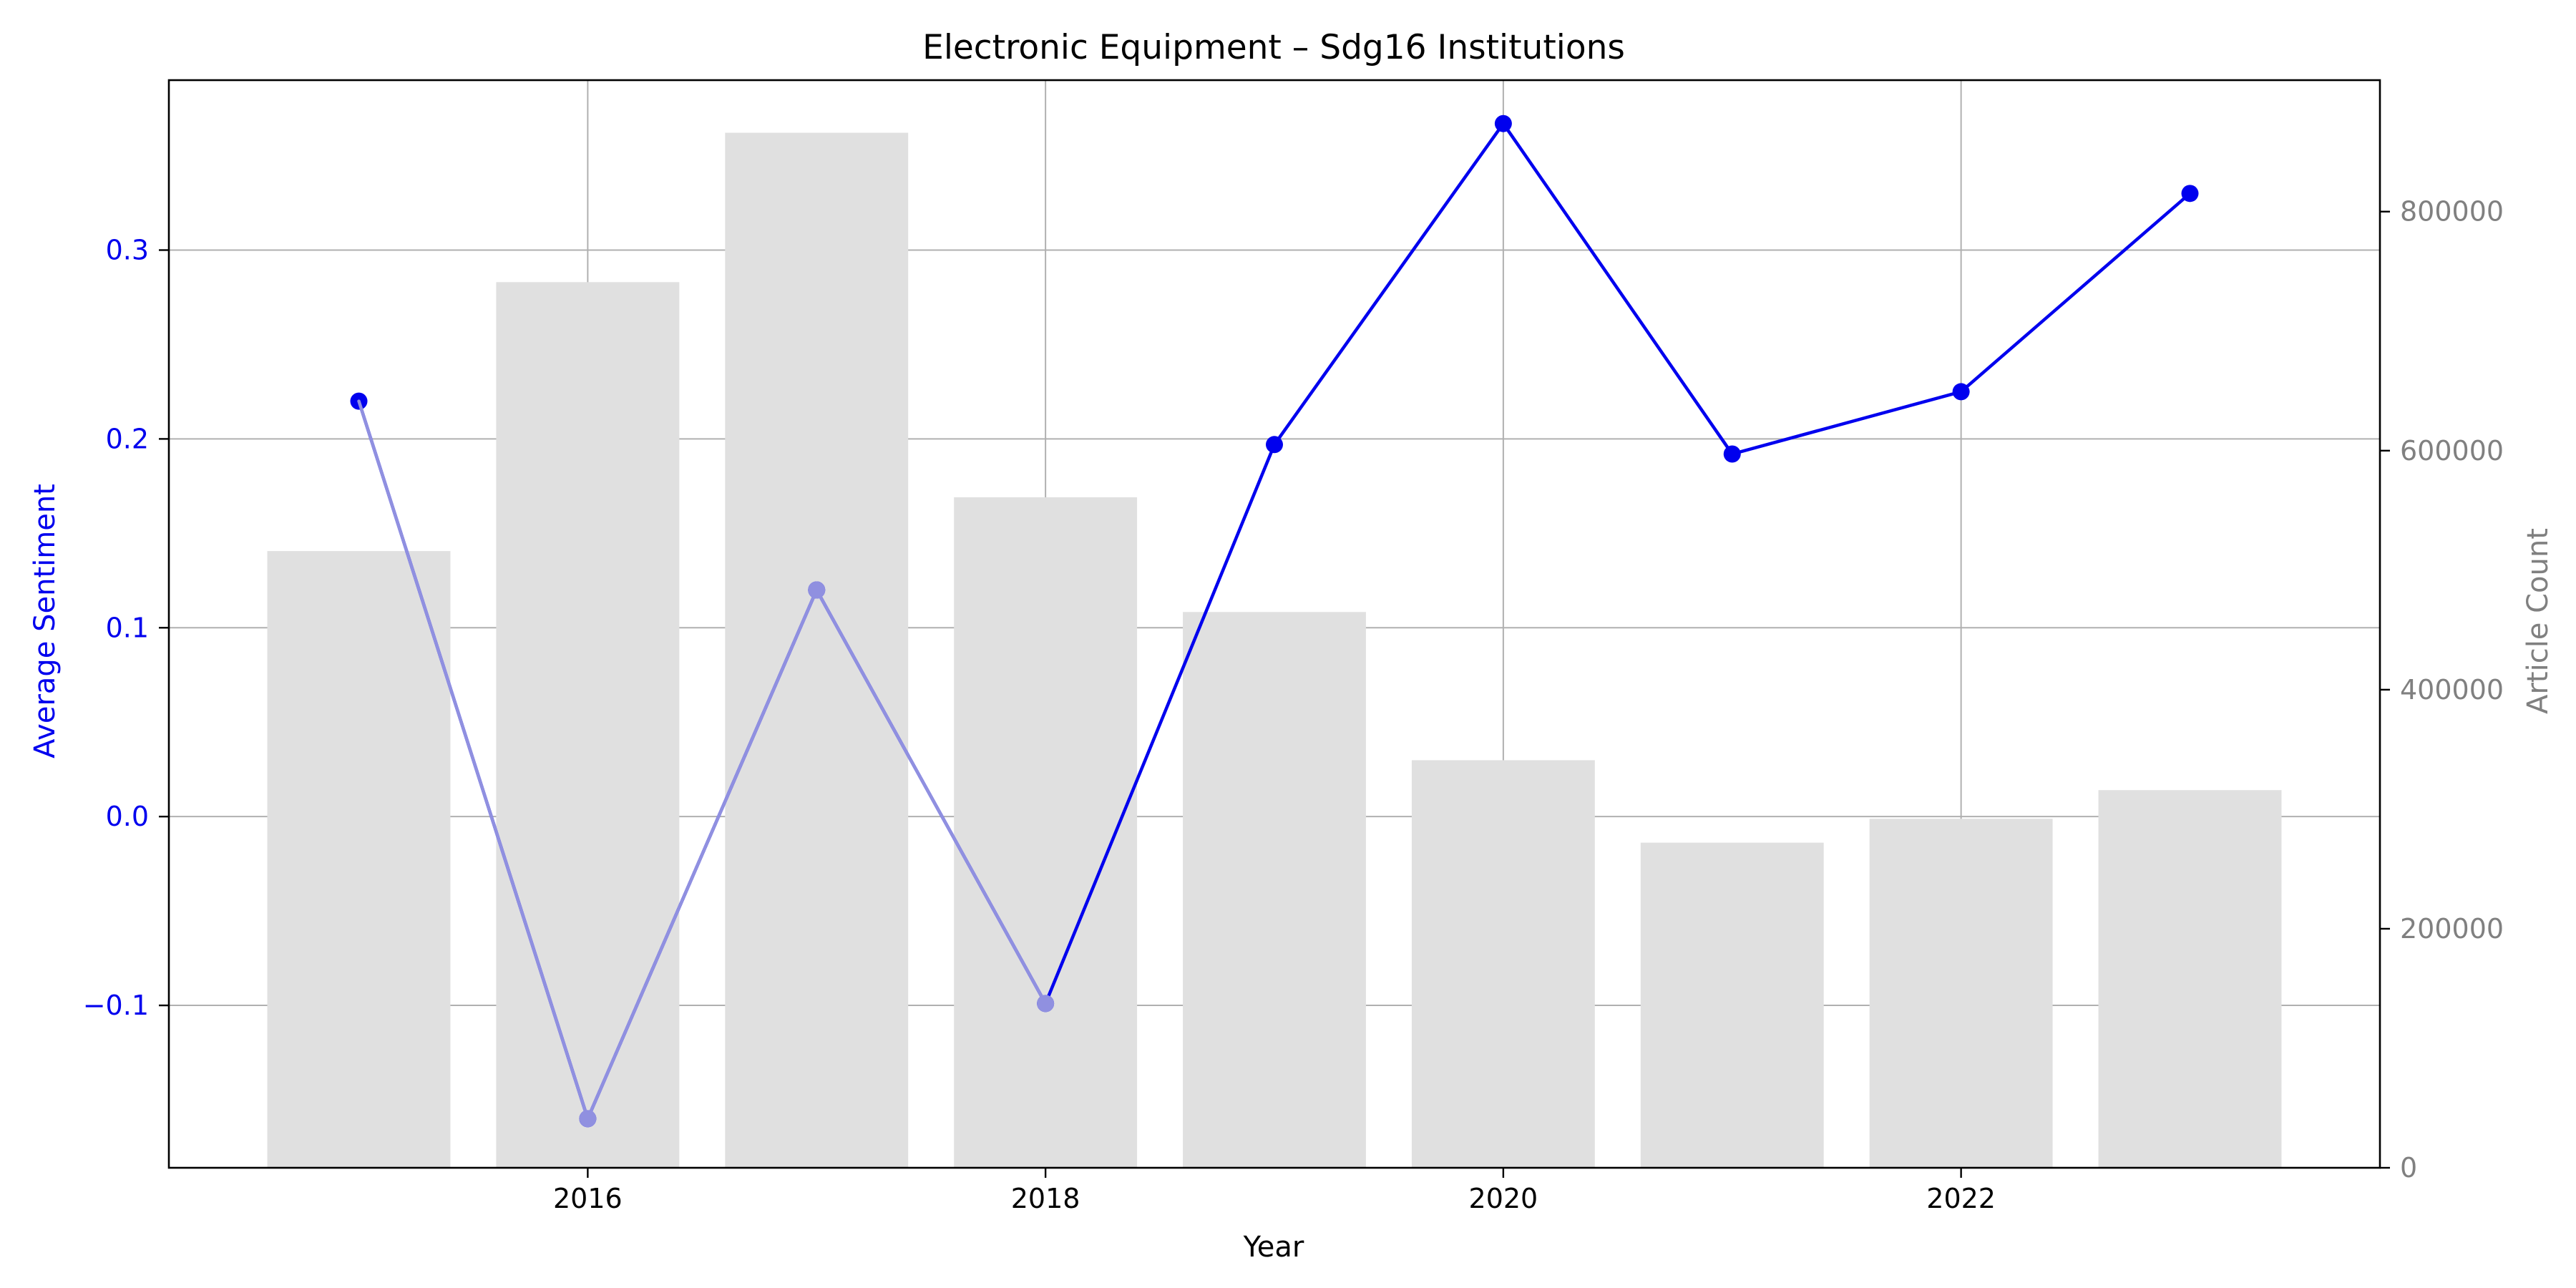 Image resolution: width=2576 pixels, height=1288 pixels. What do you see at coordinates (588, 1198) in the screenshot?
I see `x-tick-label: 2016` at bounding box center [588, 1198].